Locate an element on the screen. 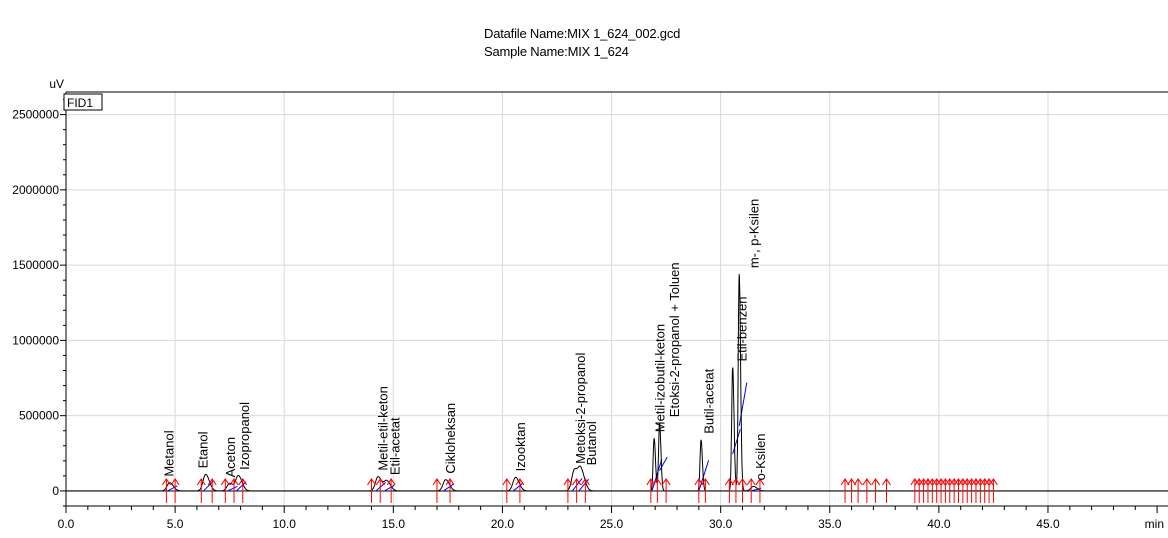 Image resolution: width=1168 pixels, height=538 pixels. x-unit-label: min is located at coordinates (1154, 524).